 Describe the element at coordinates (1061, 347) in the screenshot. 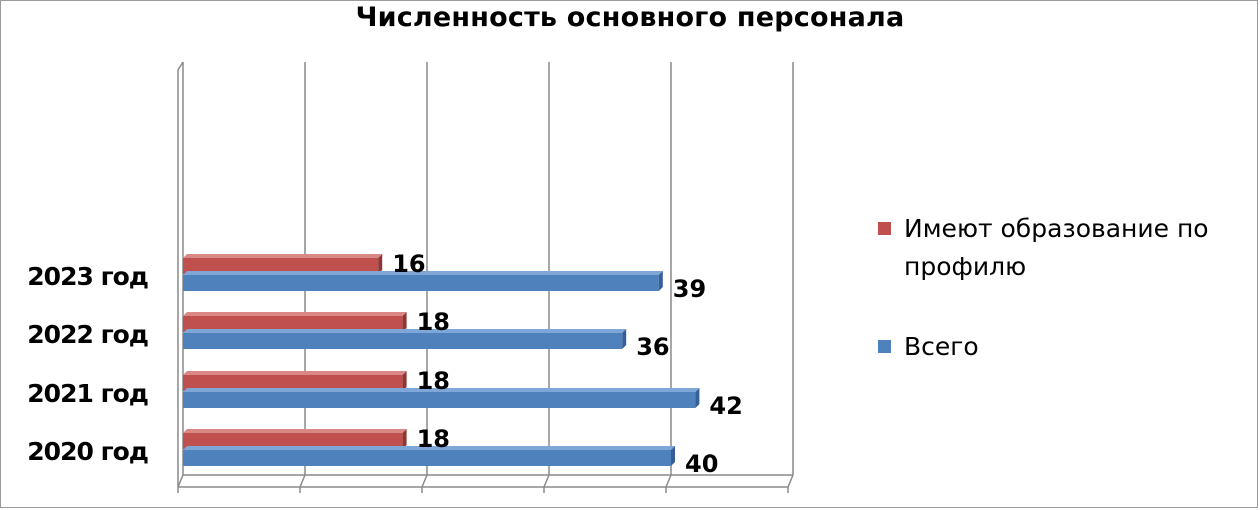

I see `legend-item-total: Всего` at that location.